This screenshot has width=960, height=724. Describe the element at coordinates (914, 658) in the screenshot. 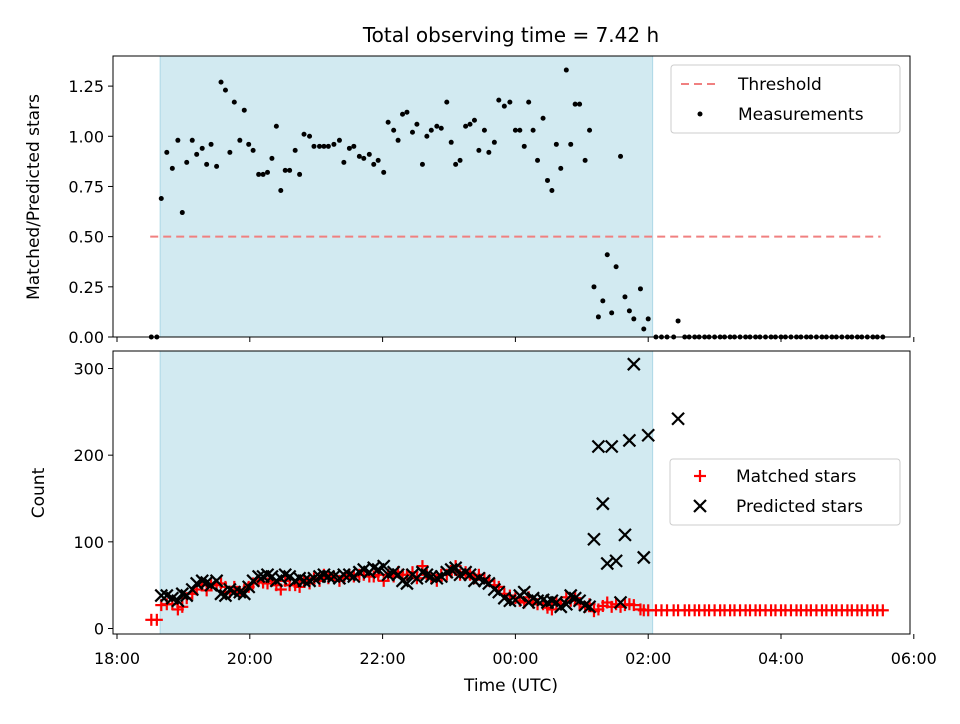

I see `x-tick-label: 06:00` at that location.